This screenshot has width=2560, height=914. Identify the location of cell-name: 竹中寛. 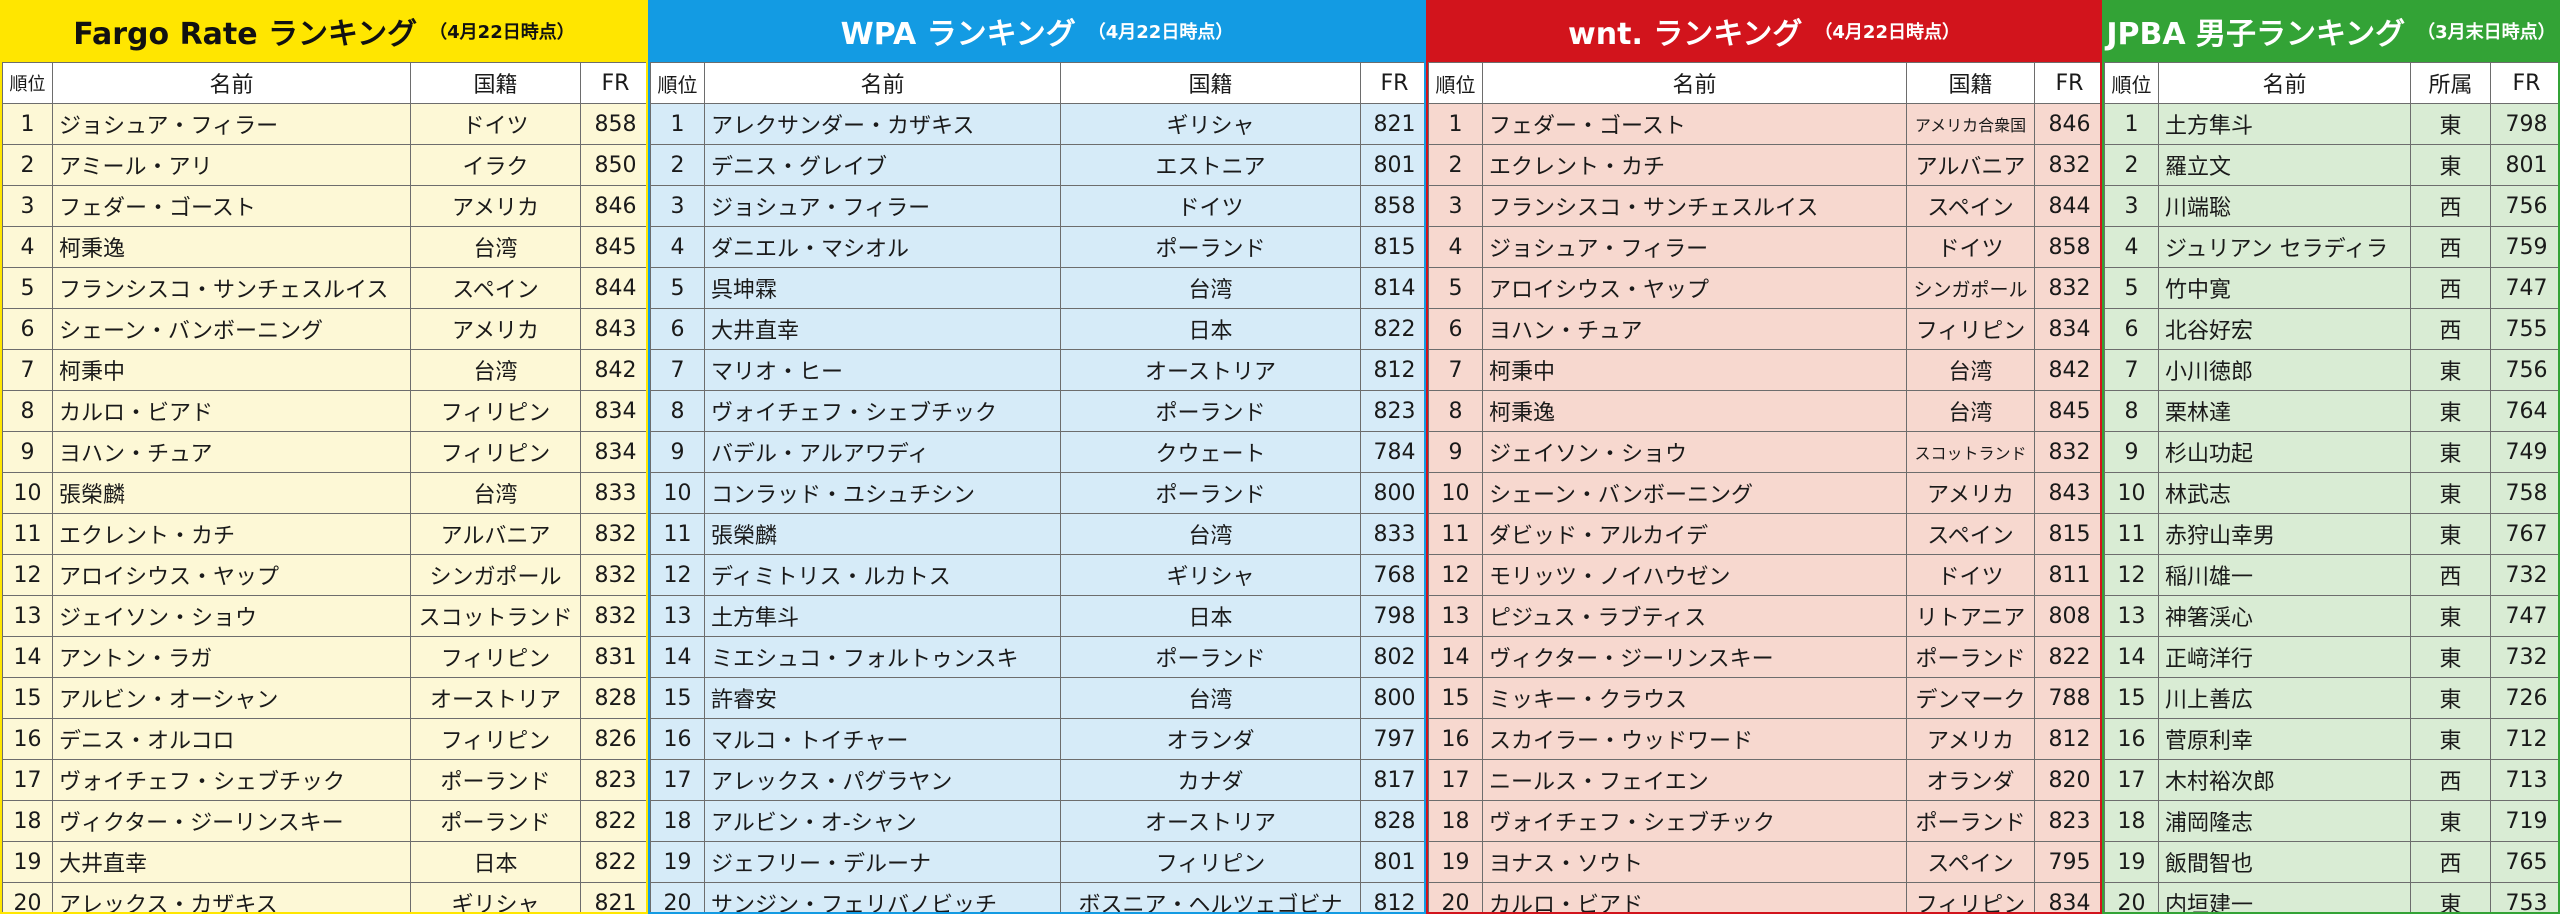
(2284, 288).